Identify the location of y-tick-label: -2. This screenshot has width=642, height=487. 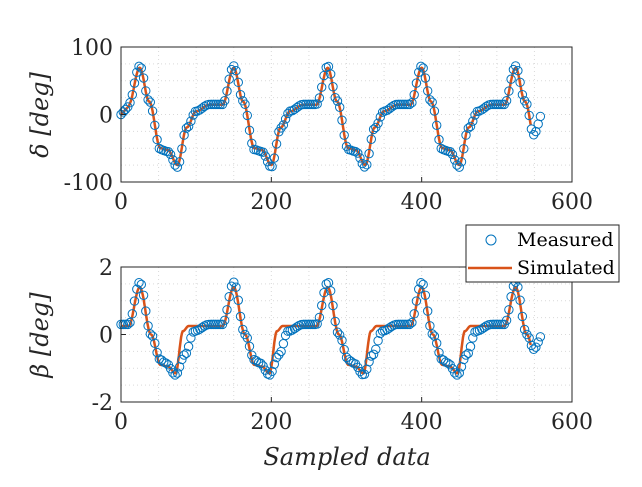
(102, 403).